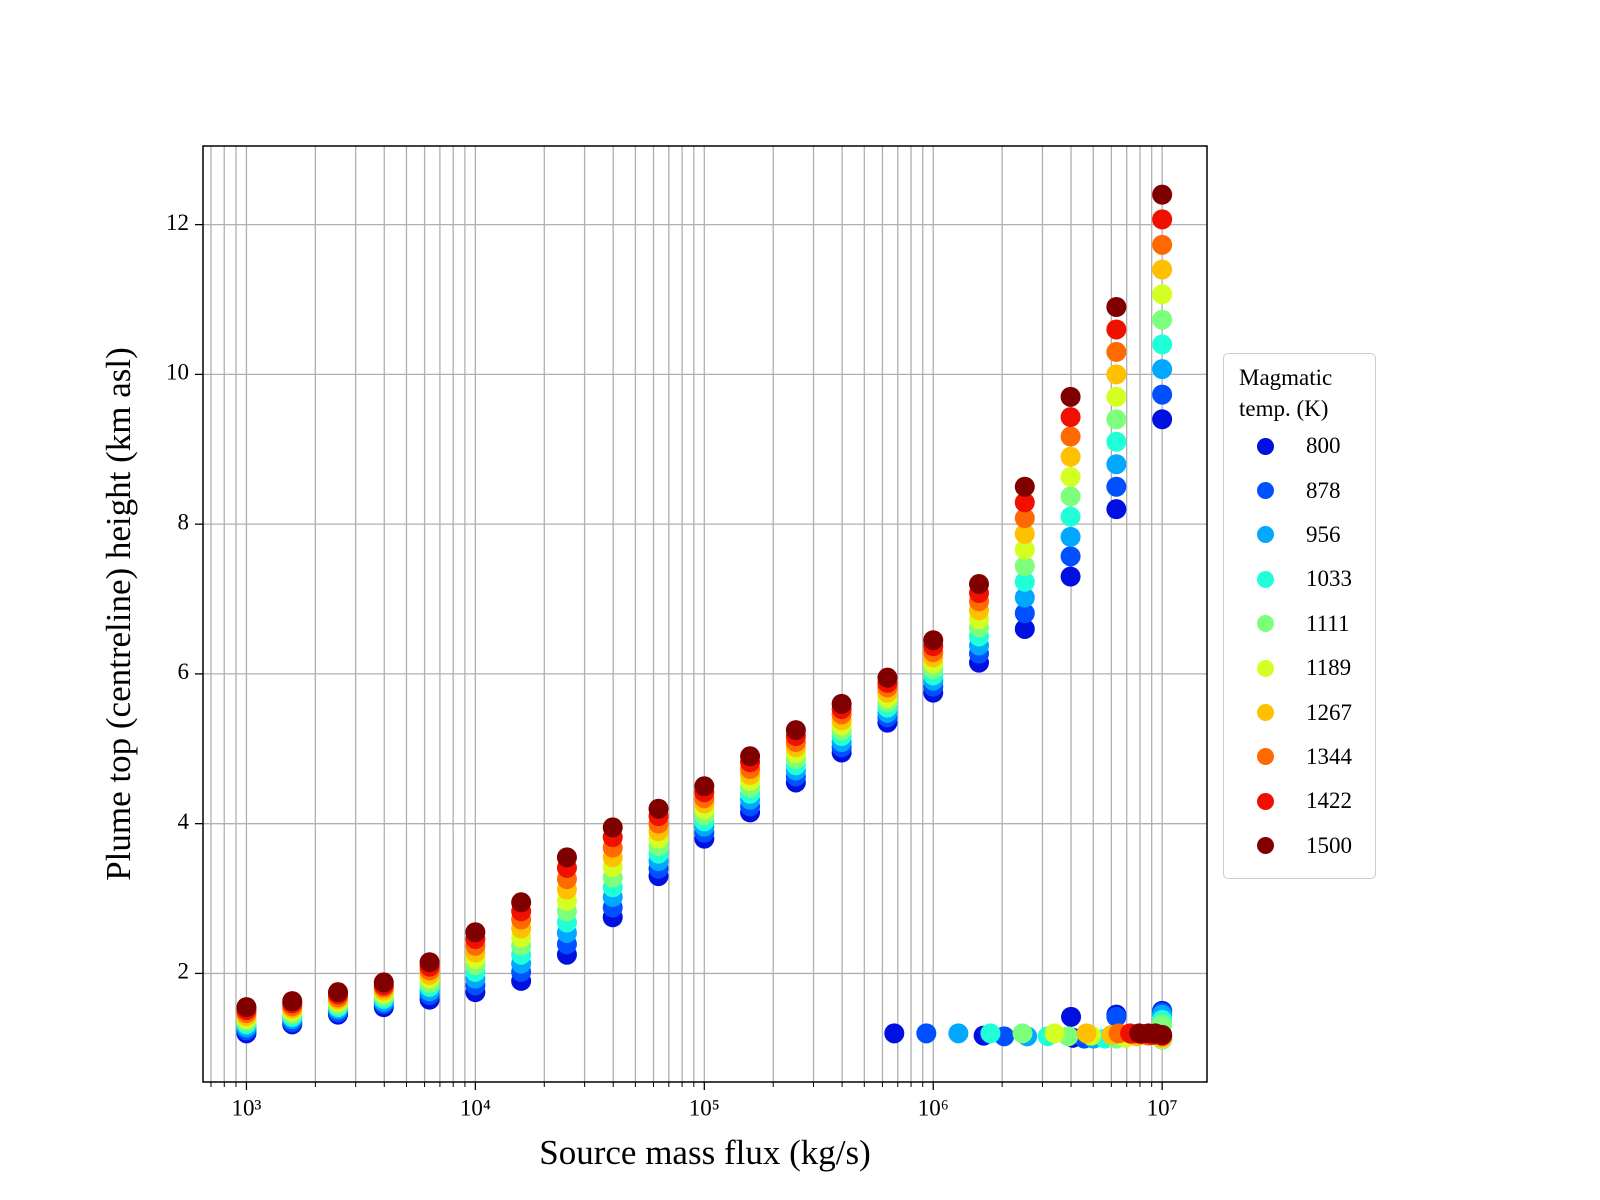 The image size is (1600, 1200). Describe the element at coordinates (1329, 756) in the screenshot. I see `legend-label: 1344` at that location.